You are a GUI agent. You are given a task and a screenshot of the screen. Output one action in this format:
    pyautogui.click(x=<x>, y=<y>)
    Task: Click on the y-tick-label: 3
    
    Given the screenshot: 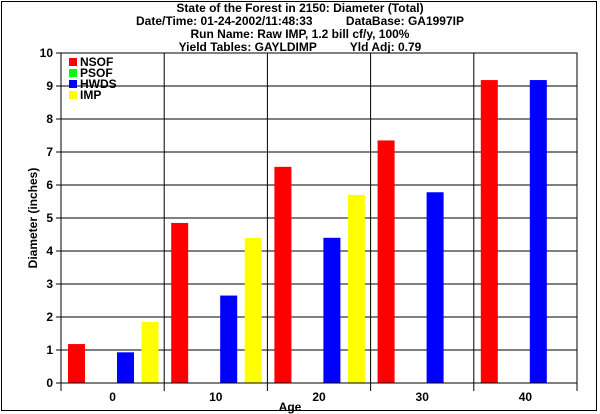 What is the action you would take?
    pyautogui.click(x=49, y=284)
    